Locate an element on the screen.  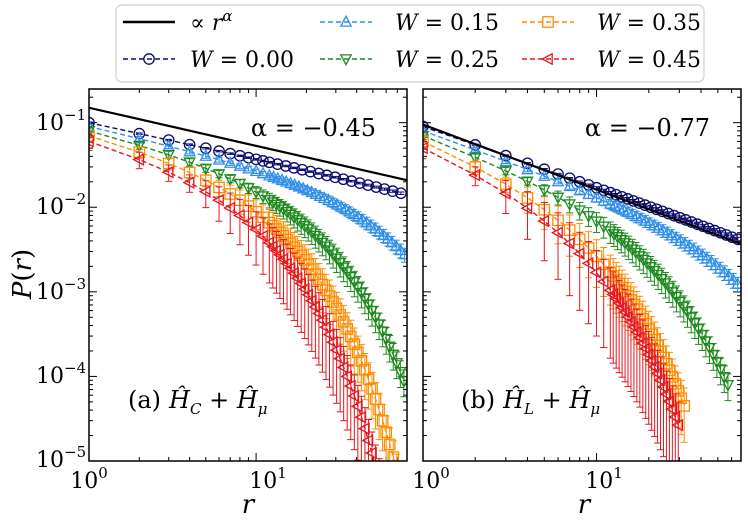
legend-entry-w015: W = 0.15 is located at coordinates (409, 23).